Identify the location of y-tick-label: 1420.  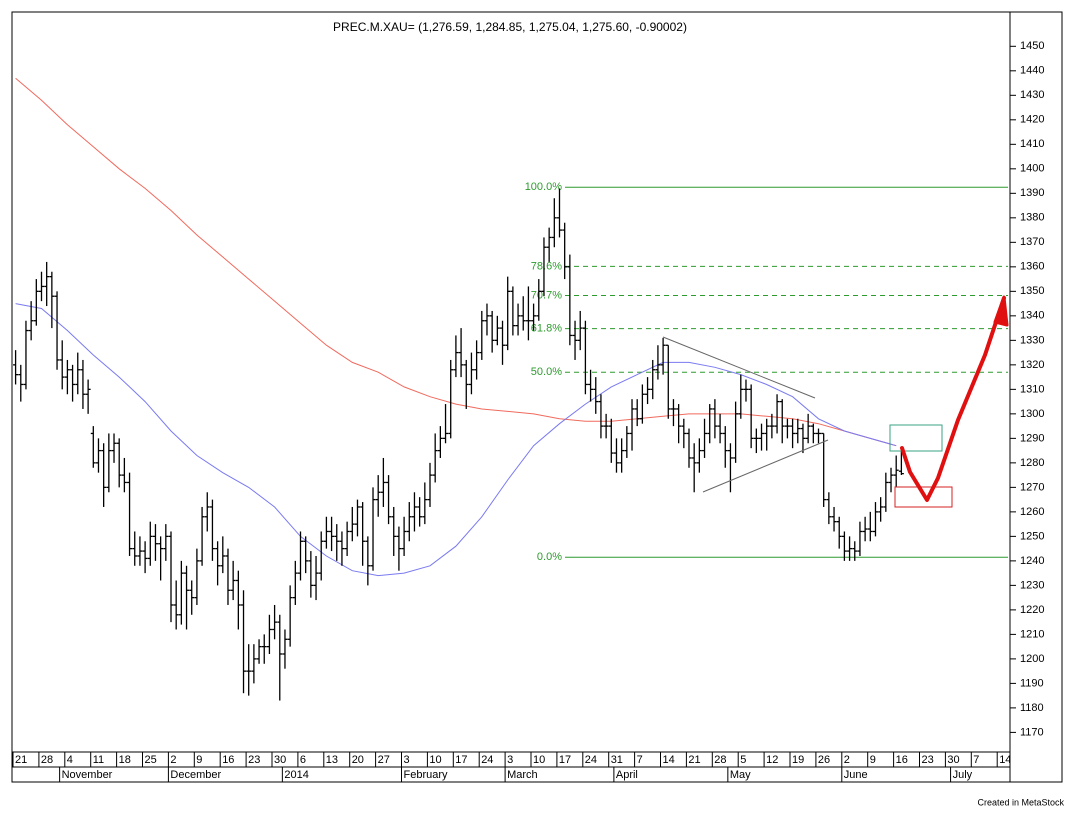
(1032, 120).